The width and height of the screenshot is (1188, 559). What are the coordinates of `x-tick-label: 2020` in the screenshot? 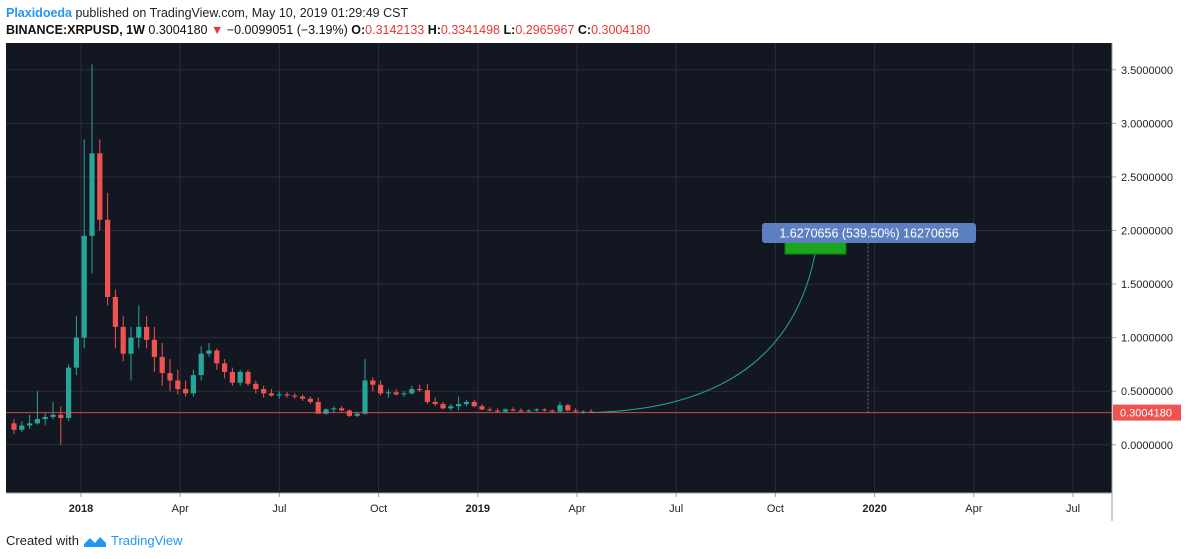 It's located at (874, 509).